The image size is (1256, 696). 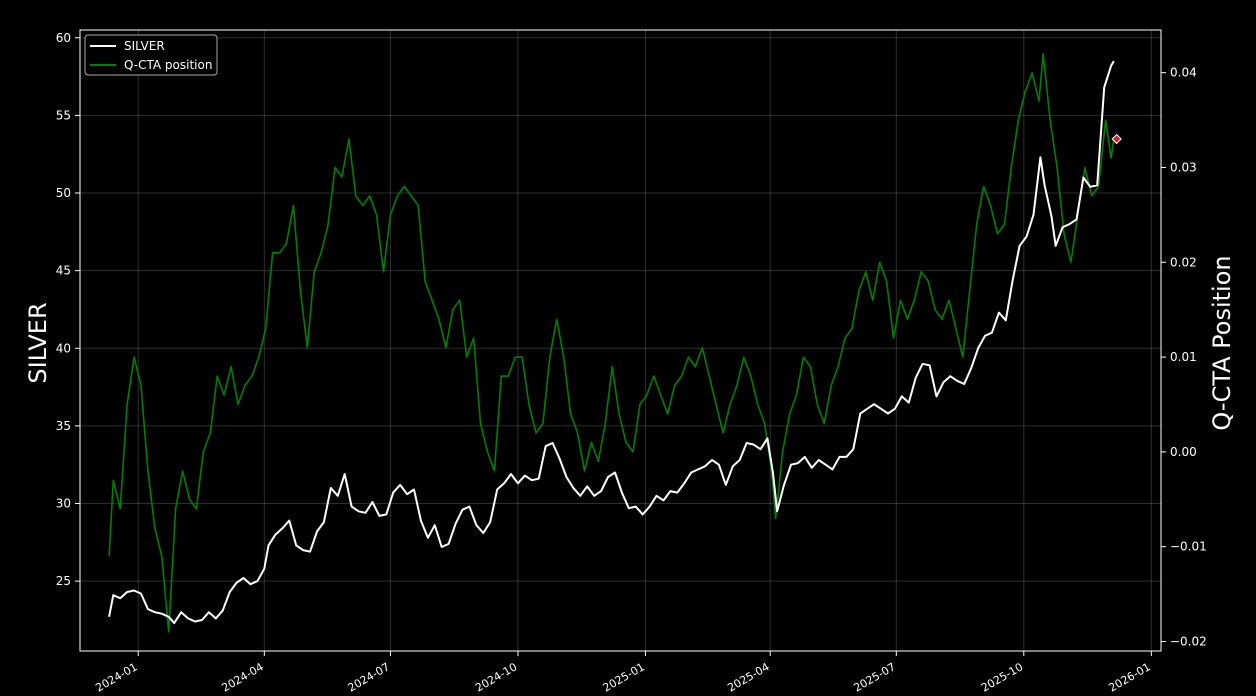 I want to click on legend-box, so click(x=151, y=55).